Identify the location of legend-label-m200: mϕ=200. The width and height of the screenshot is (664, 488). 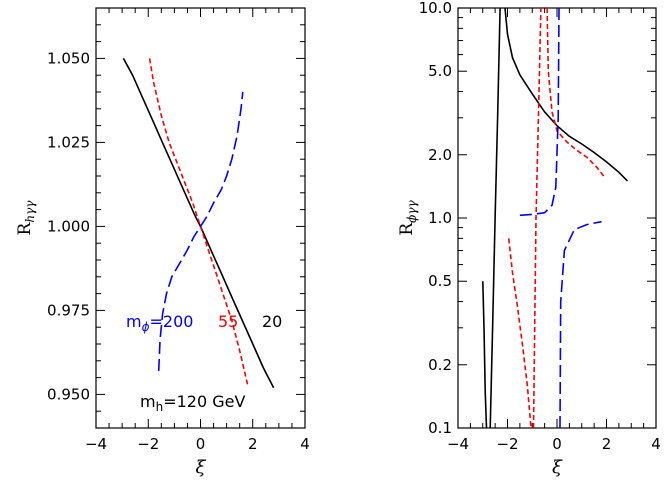
(159, 323).